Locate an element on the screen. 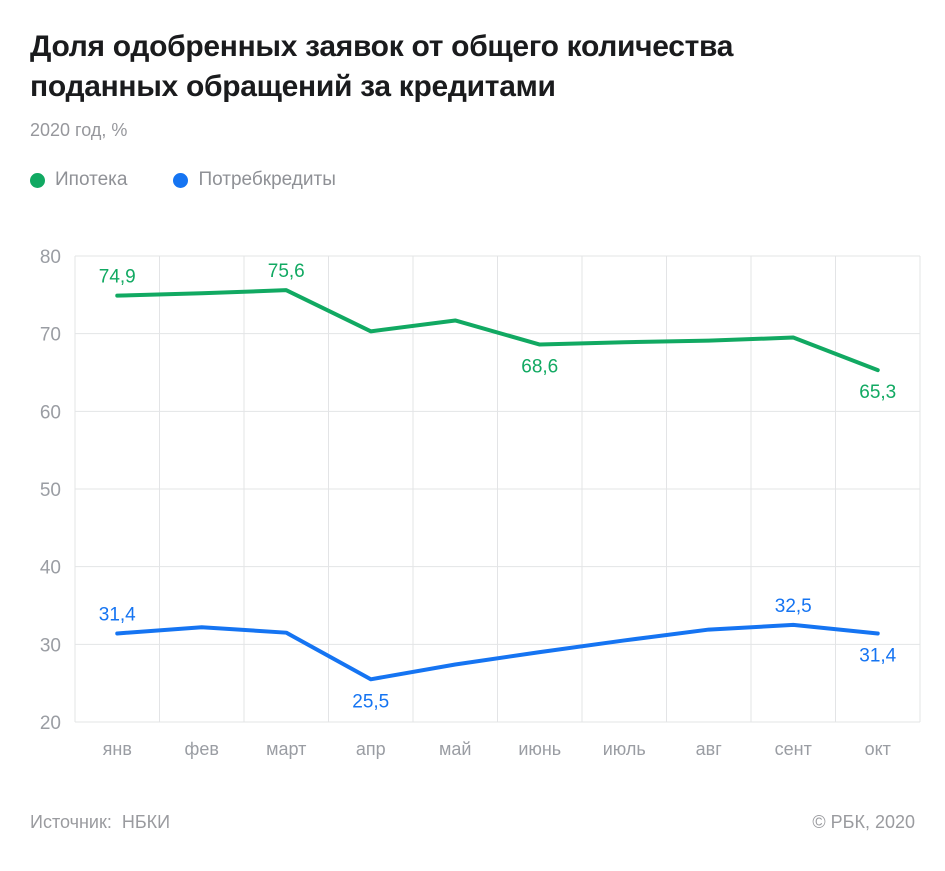 The height and width of the screenshot is (871, 945). point-label: 74,9 is located at coordinates (117, 277).